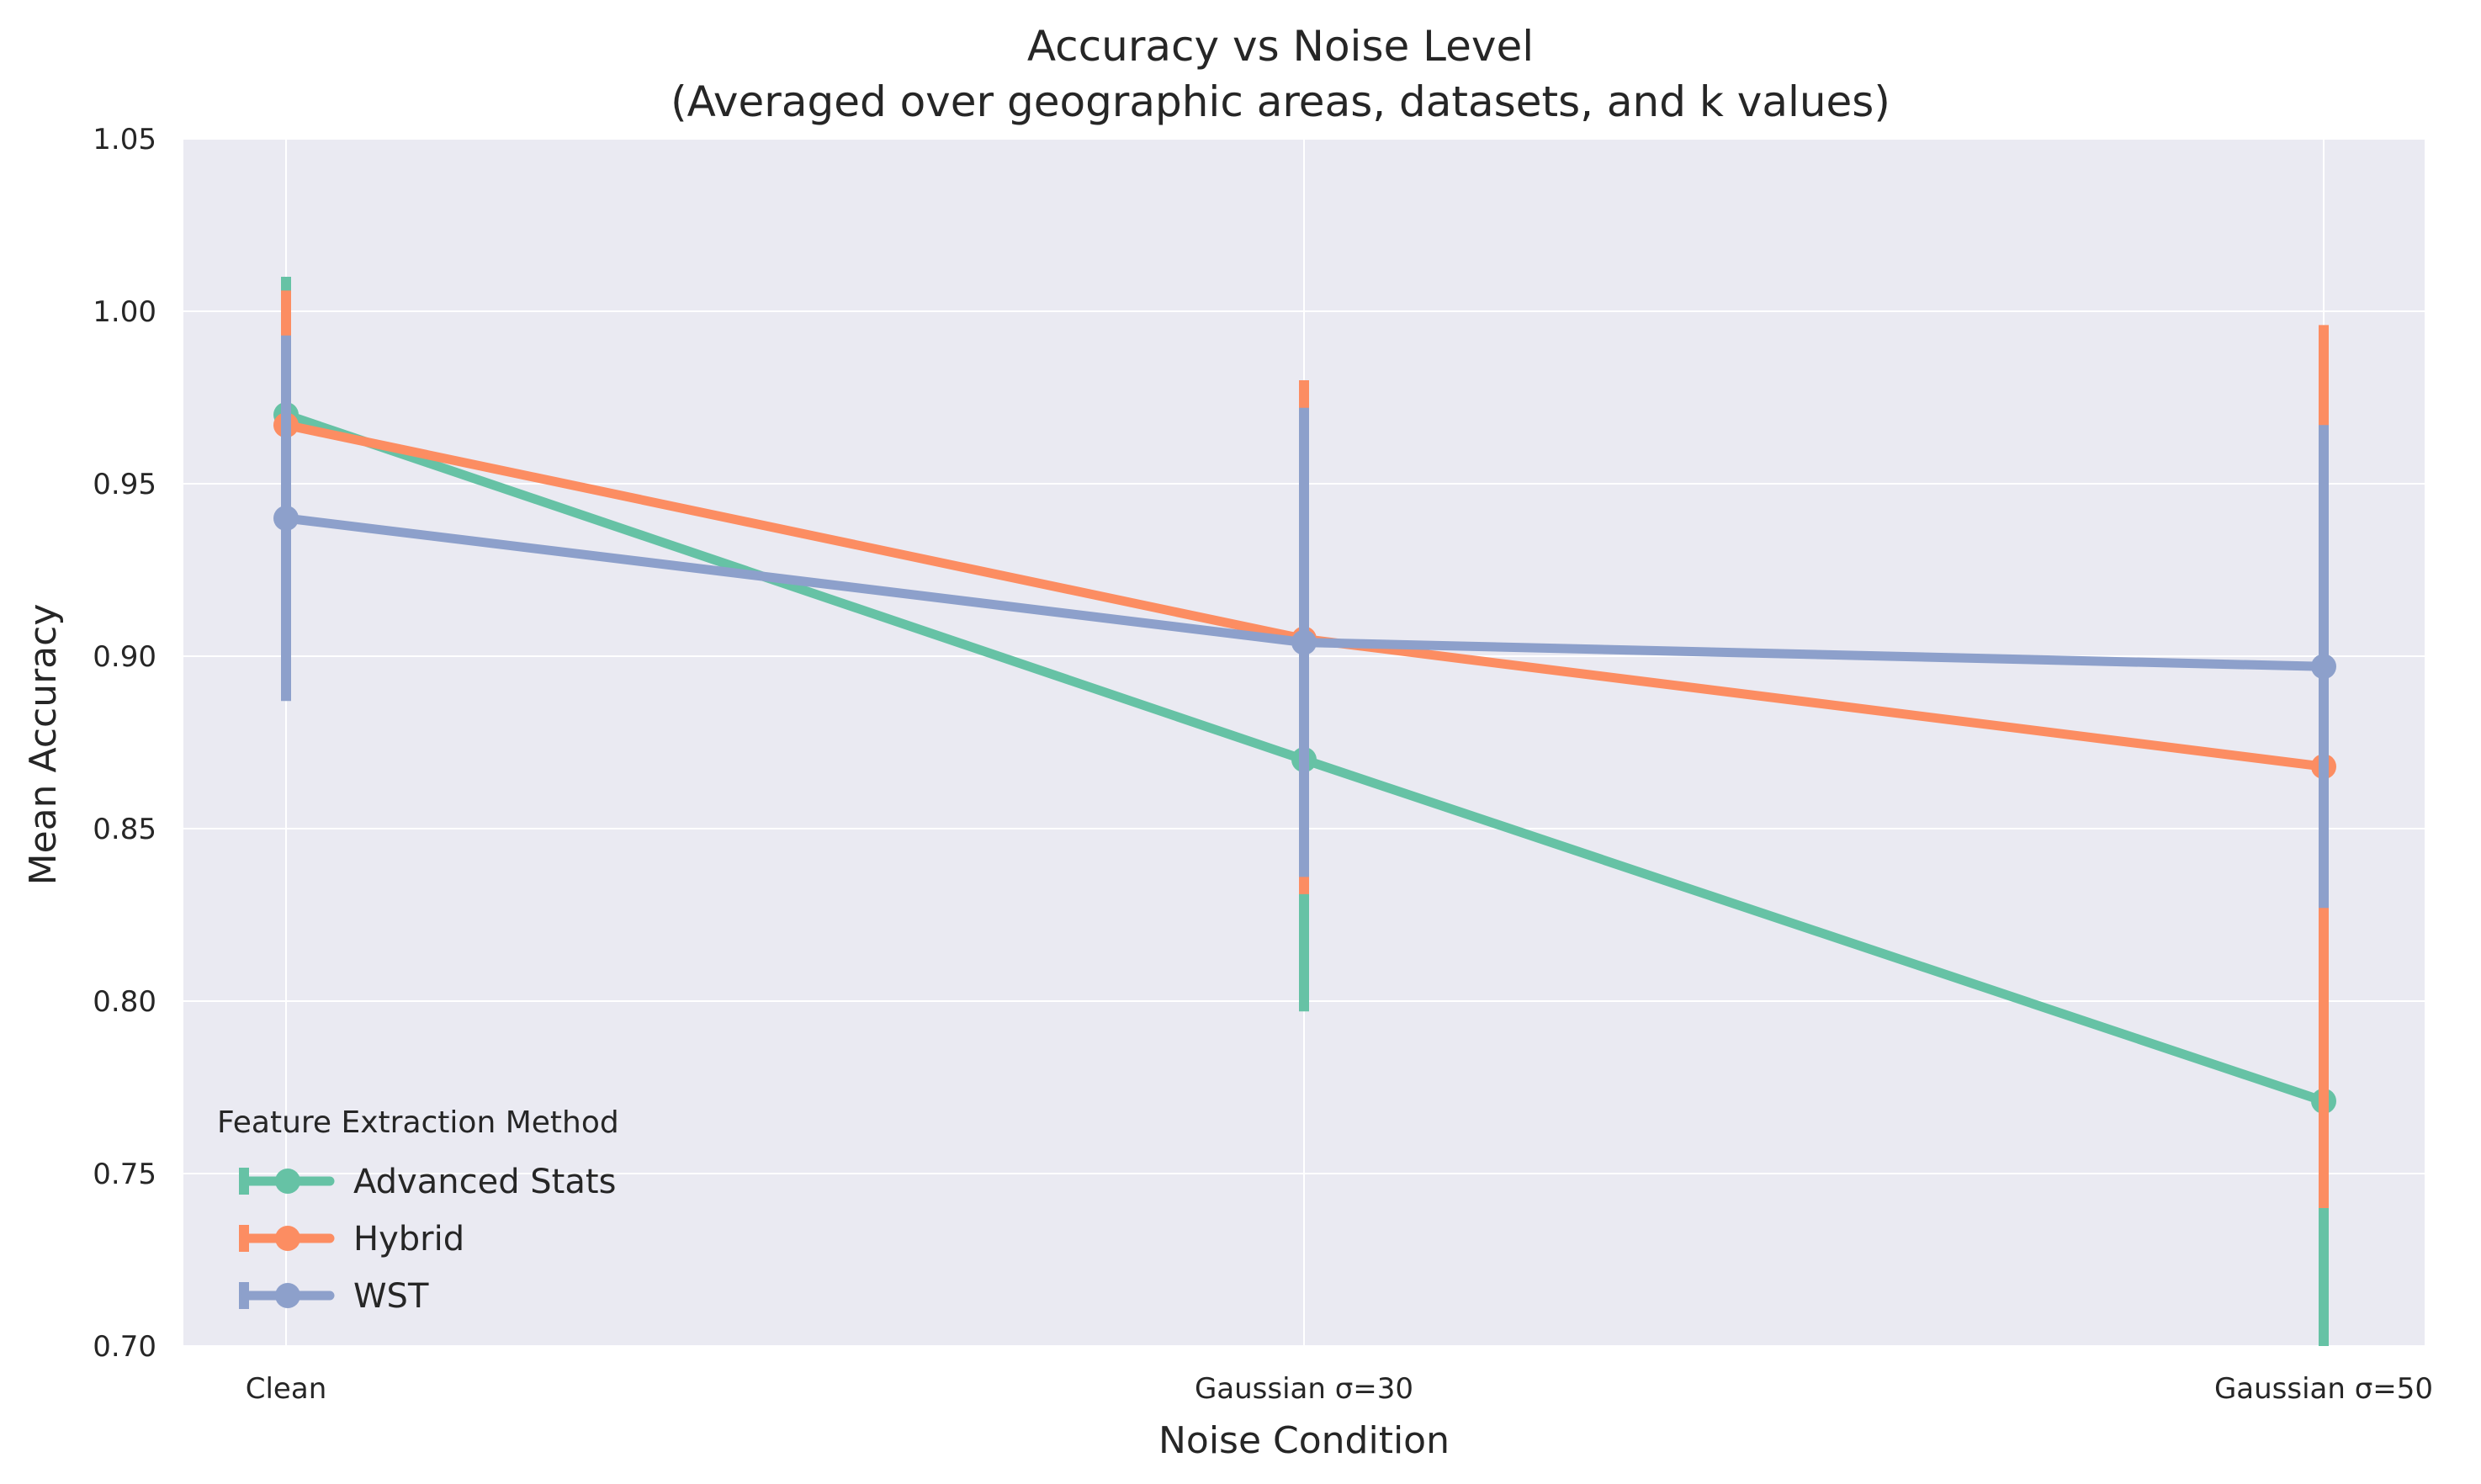 Image resolution: width=2481 pixels, height=1484 pixels. I want to click on legend-title: Feature Extraction Method, so click(418, 1122).